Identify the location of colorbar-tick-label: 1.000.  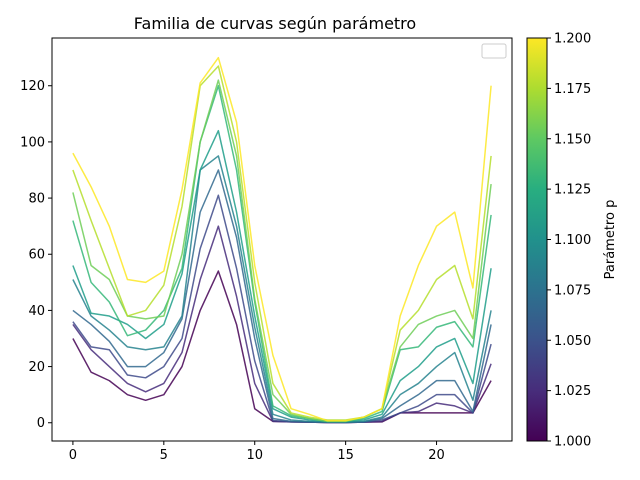
(572, 442).